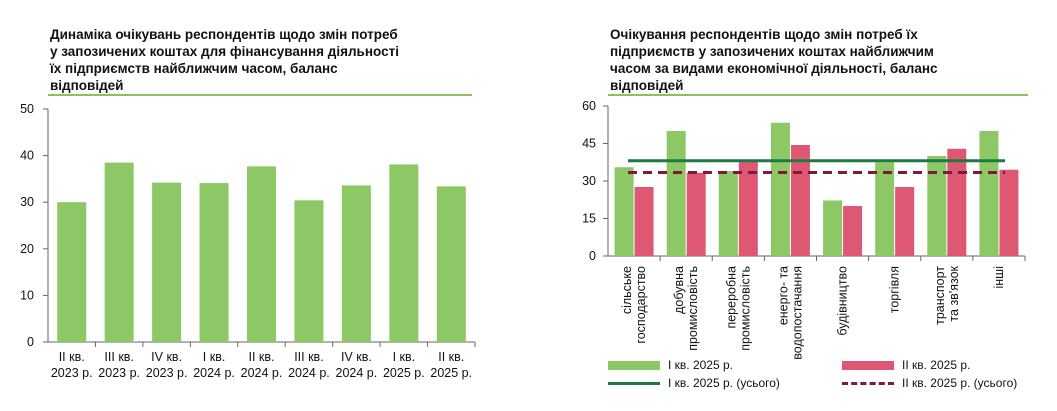 Image resolution: width=1057 pixels, height=411 pixels. What do you see at coordinates (27, 156) in the screenshot?
I see `left-y-tick-label: 40` at bounding box center [27, 156].